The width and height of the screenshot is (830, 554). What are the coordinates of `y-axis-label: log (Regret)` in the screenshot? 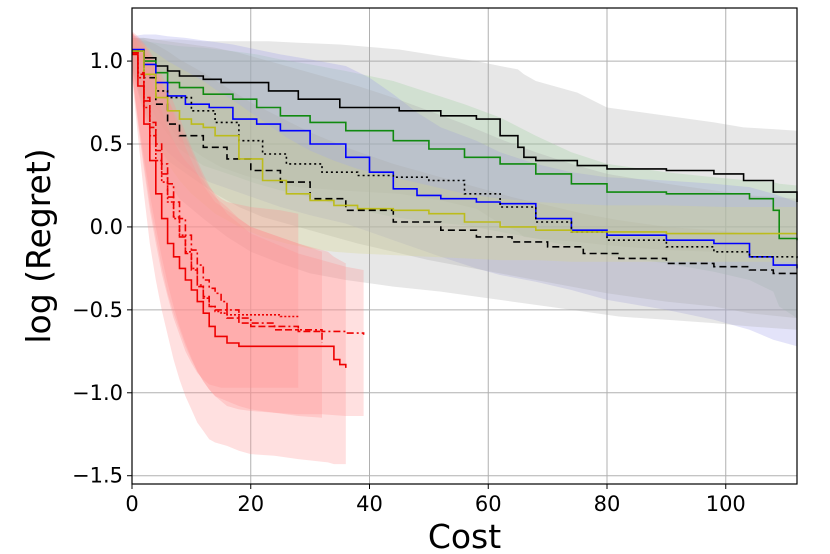 It's located at (38, 245).